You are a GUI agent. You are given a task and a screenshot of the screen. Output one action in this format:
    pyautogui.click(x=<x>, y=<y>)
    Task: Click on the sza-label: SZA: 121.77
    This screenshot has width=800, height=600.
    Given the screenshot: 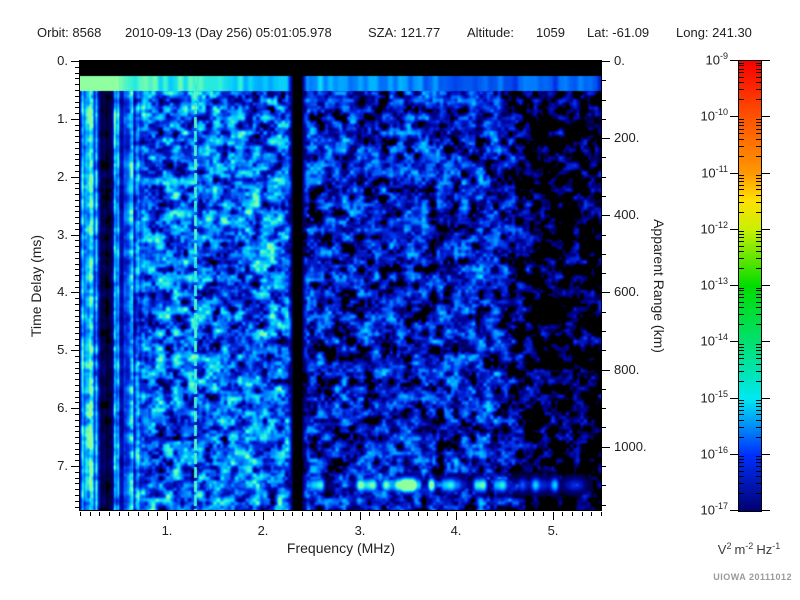 What is the action you would take?
    pyautogui.click(x=404, y=32)
    